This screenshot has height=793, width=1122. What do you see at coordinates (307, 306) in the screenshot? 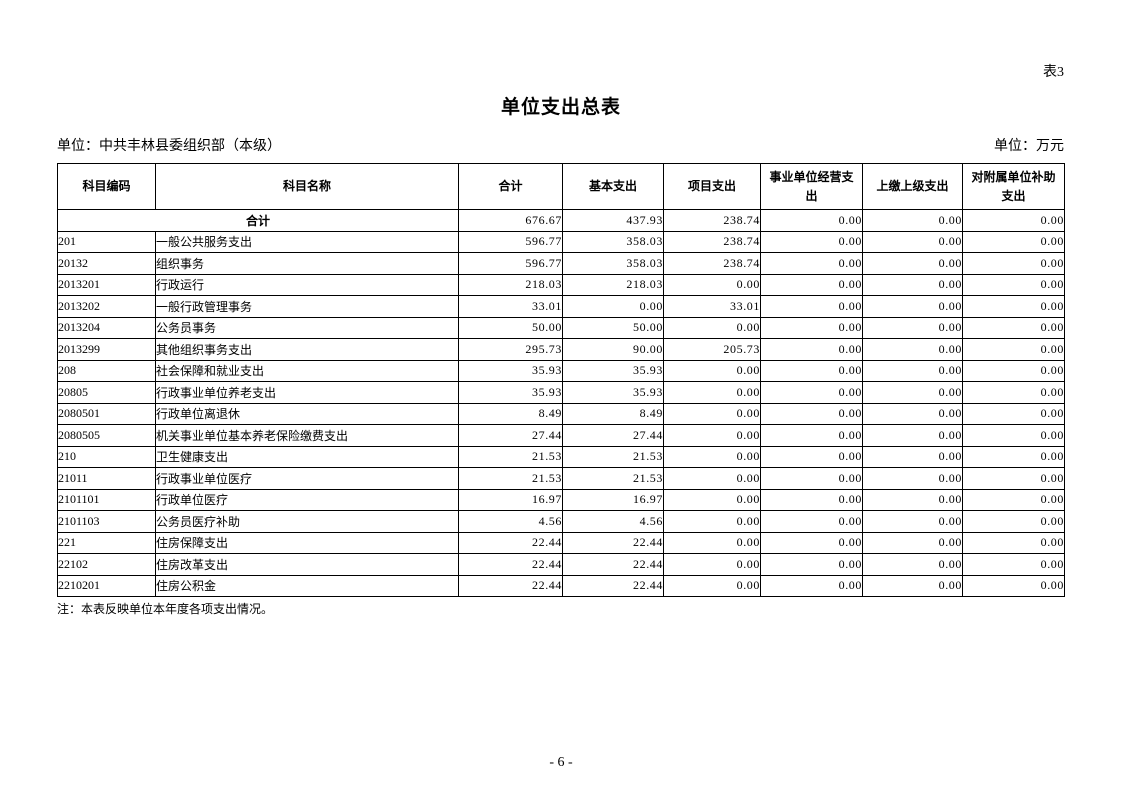
I see `subject-name-cell: 一般行政管理事务` at bounding box center [307, 306].